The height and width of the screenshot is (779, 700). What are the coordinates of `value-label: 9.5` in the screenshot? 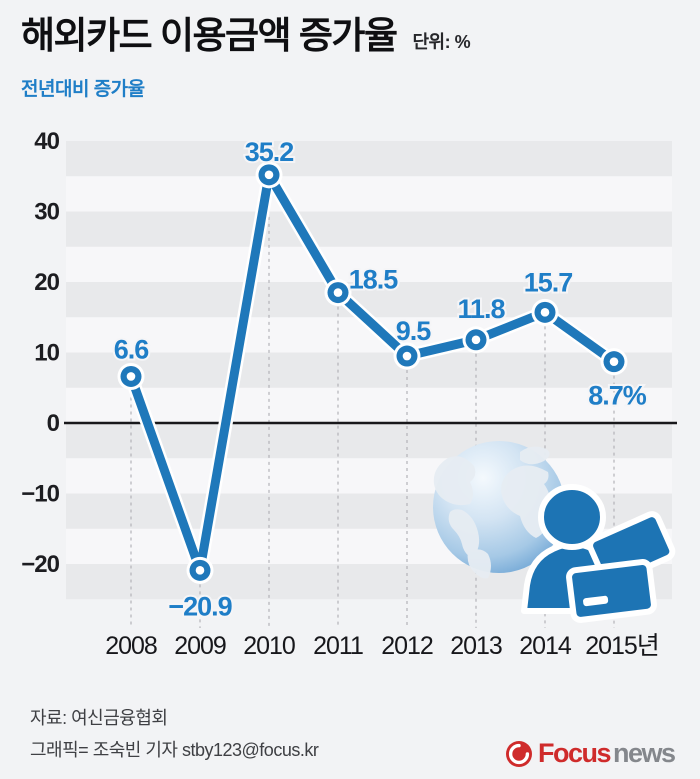 It's located at (414, 331).